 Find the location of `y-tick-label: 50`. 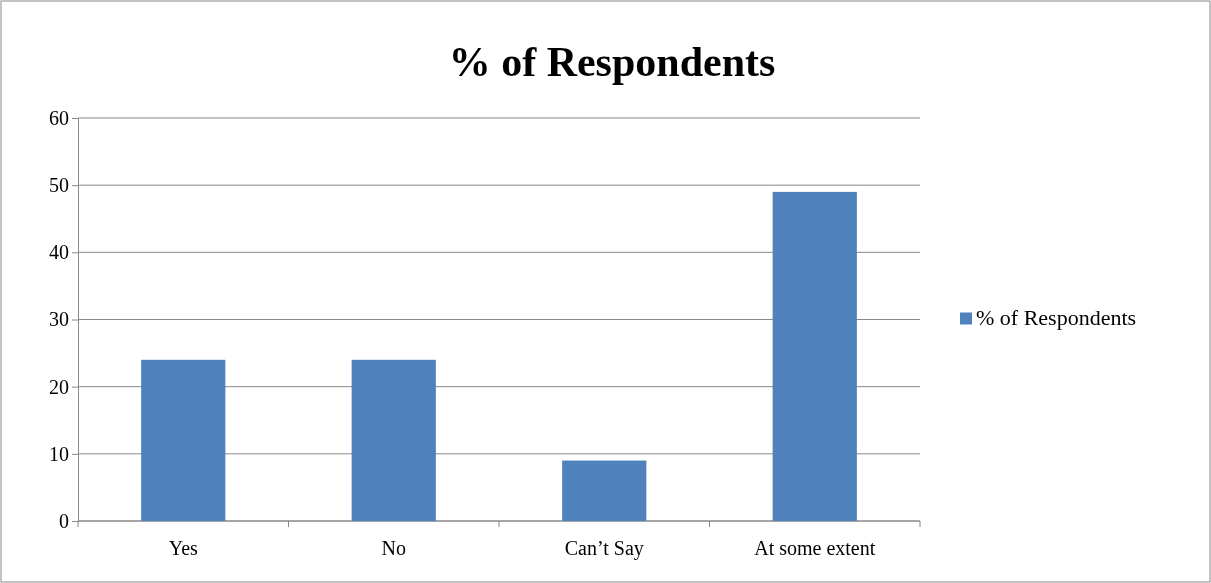

y-tick-label: 50 is located at coordinates (59, 185).